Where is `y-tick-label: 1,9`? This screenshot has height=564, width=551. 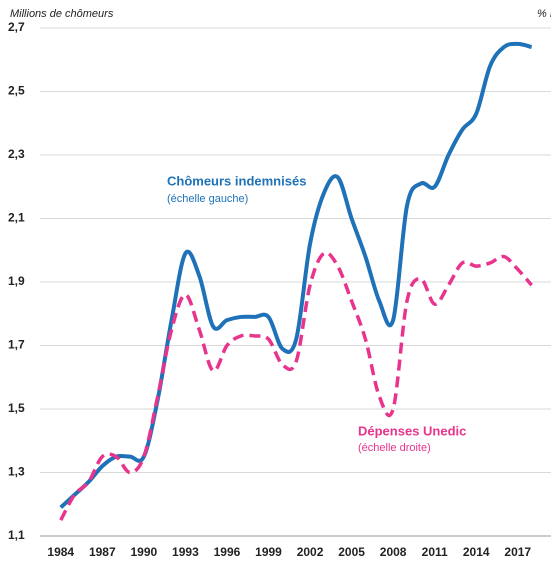 y-tick-label: 1,9 is located at coordinates (16, 281).